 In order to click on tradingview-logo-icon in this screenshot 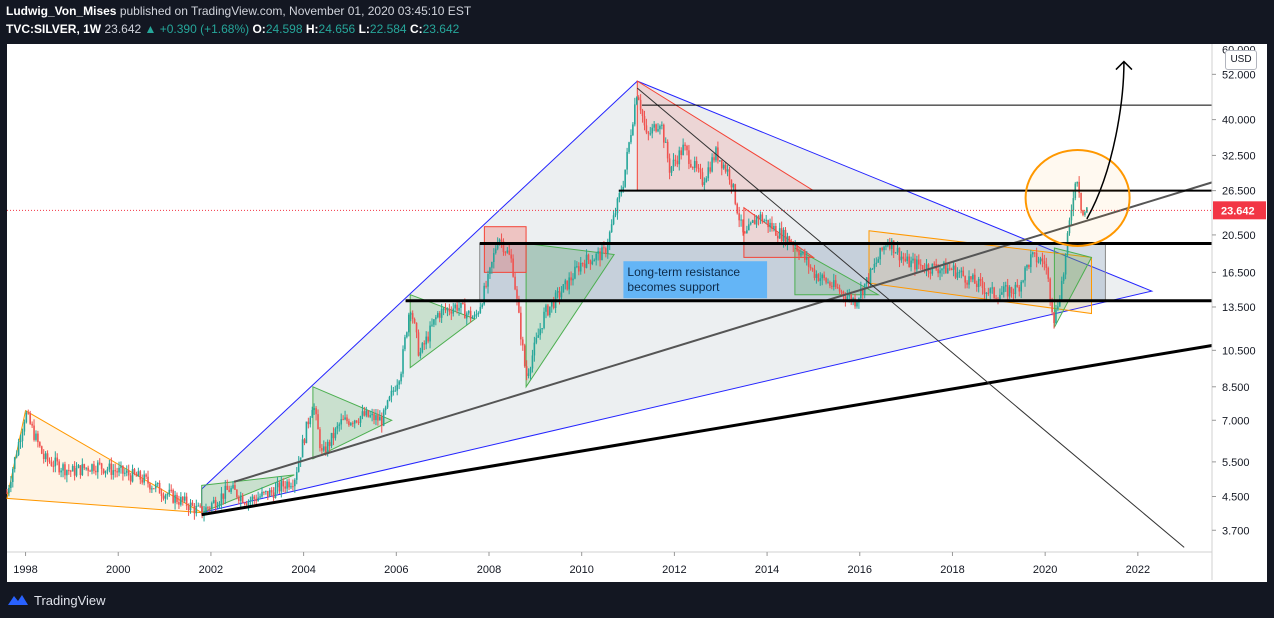, I will do `click(18, 600)`.